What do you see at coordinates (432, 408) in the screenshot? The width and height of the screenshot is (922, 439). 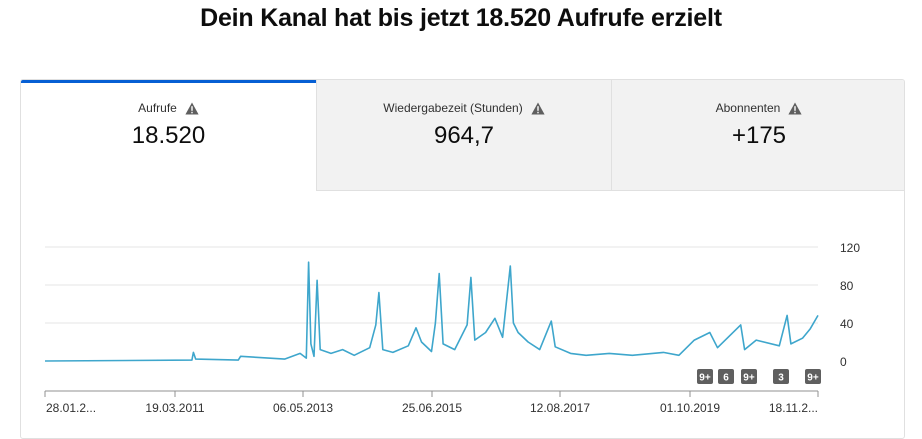 I see `x-tick-label: 25.06.2015` at bounding box center [432, 408].